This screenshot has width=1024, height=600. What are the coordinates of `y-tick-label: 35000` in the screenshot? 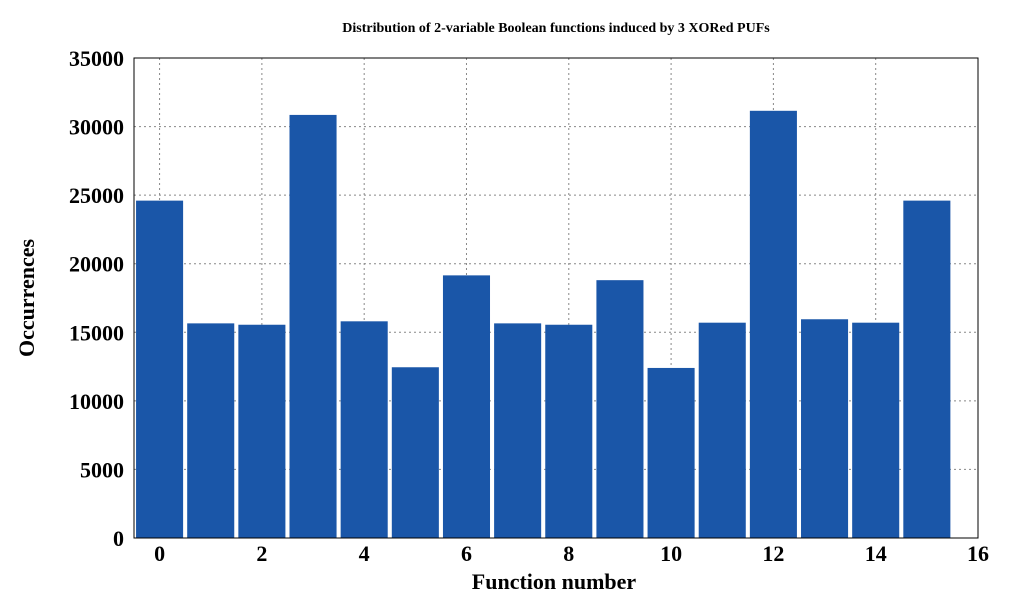 It's located at (96, 58).